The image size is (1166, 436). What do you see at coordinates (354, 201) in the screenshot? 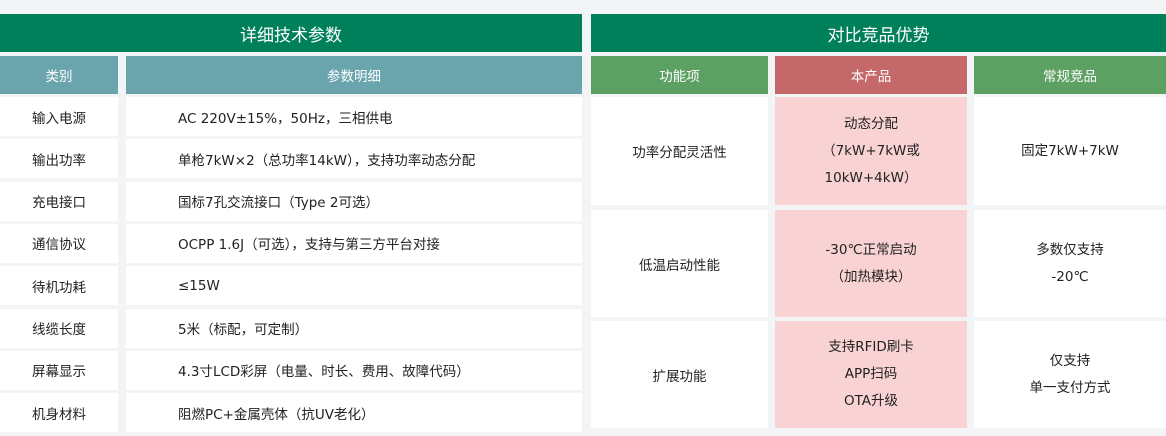
I see `spec-detail-cell: 国标7孔交流接口（Type 2可选）` at bounding box center [354, 201].